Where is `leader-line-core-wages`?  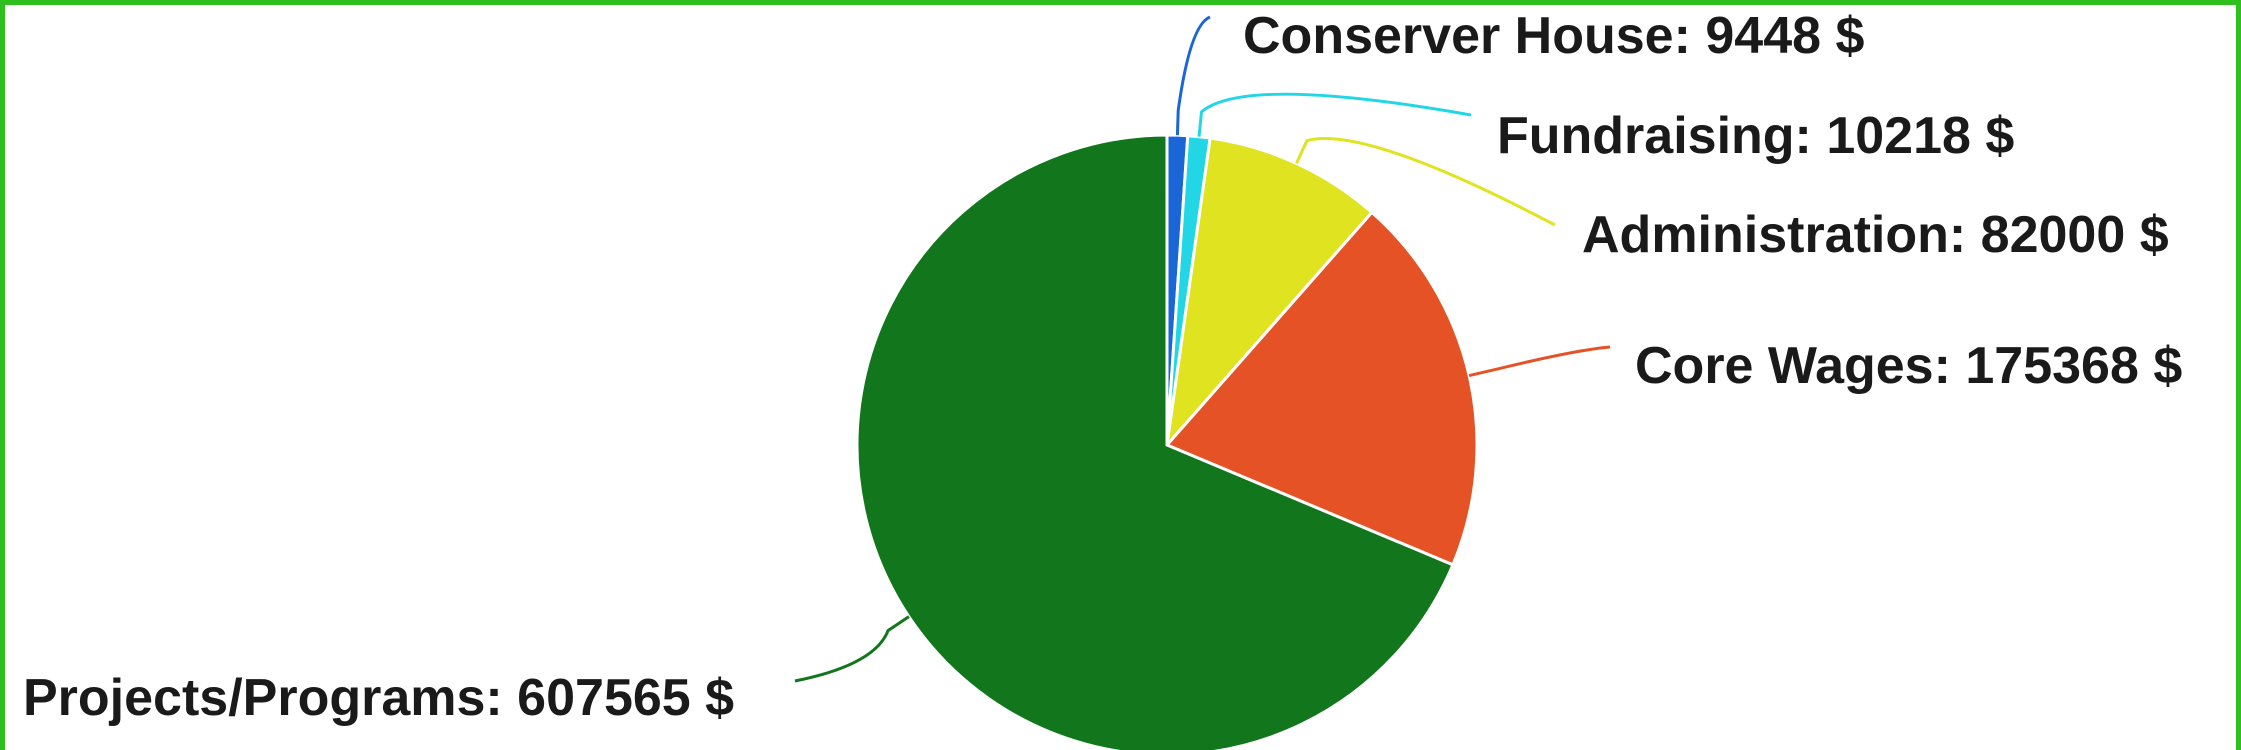
leader-line-core-wages is located at coordinates (1539, 361).